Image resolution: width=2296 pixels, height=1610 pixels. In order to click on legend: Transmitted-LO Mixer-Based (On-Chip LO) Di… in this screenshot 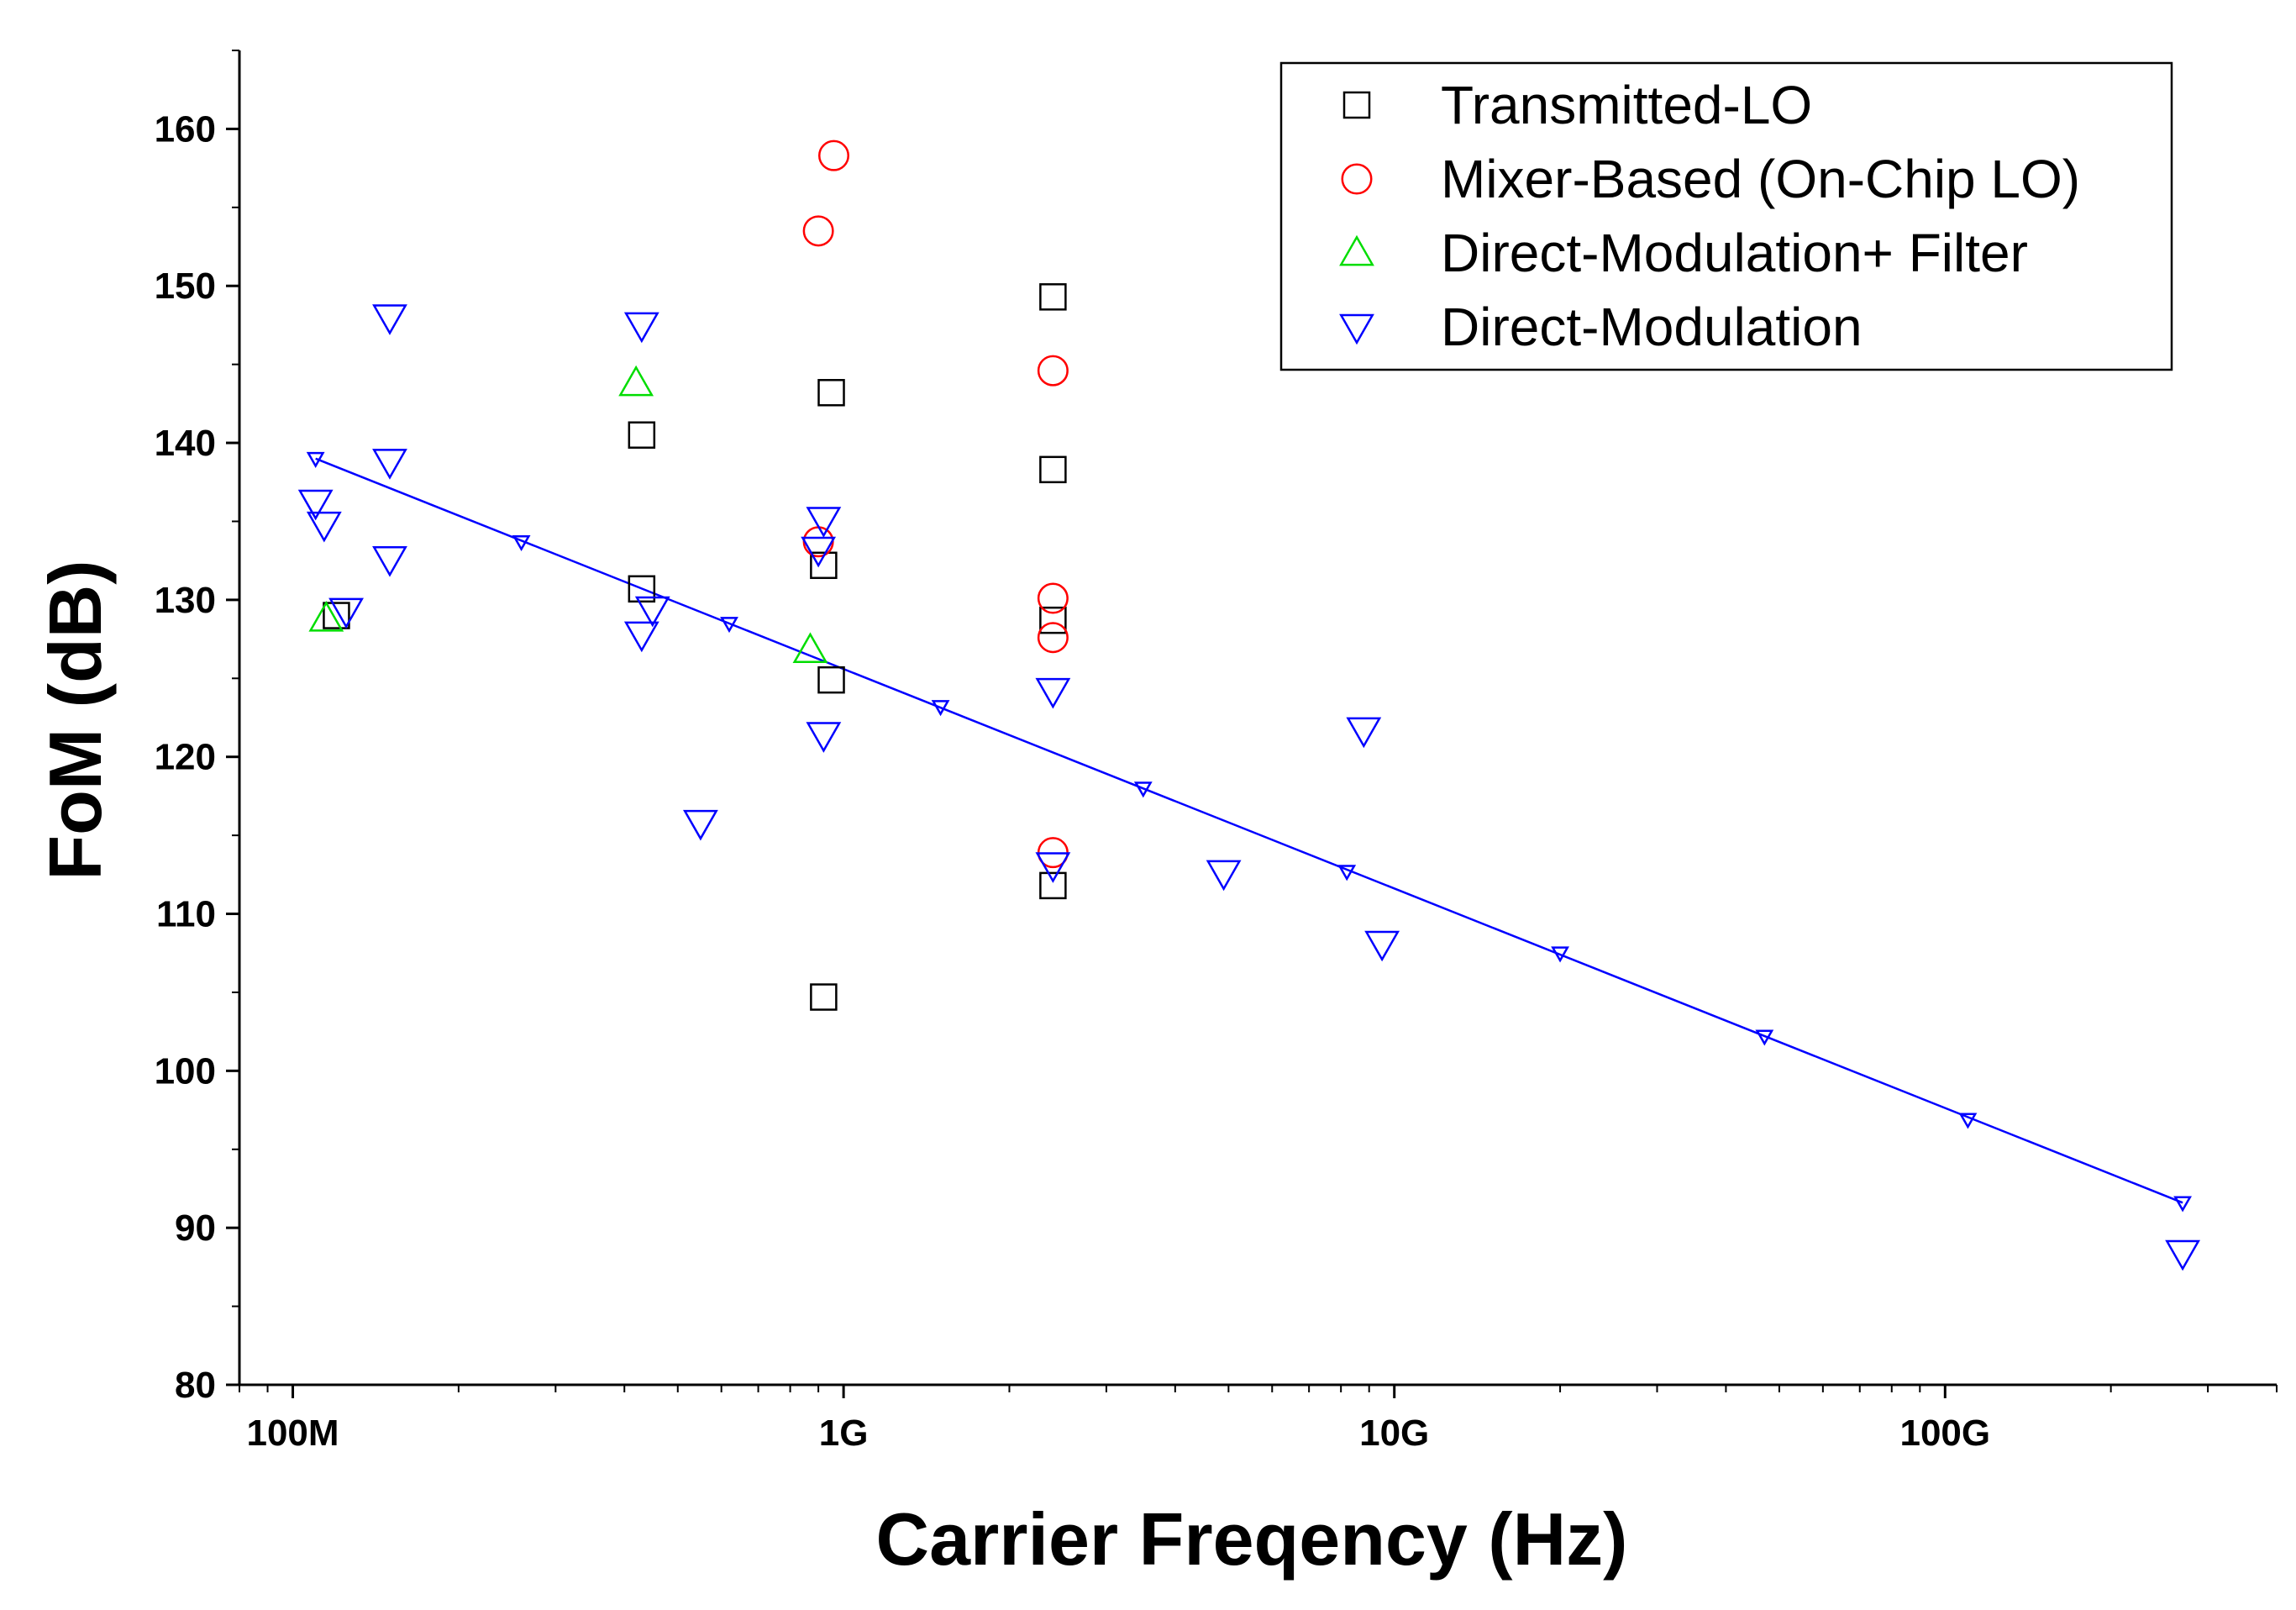, I will do `click(1726, 216)`.